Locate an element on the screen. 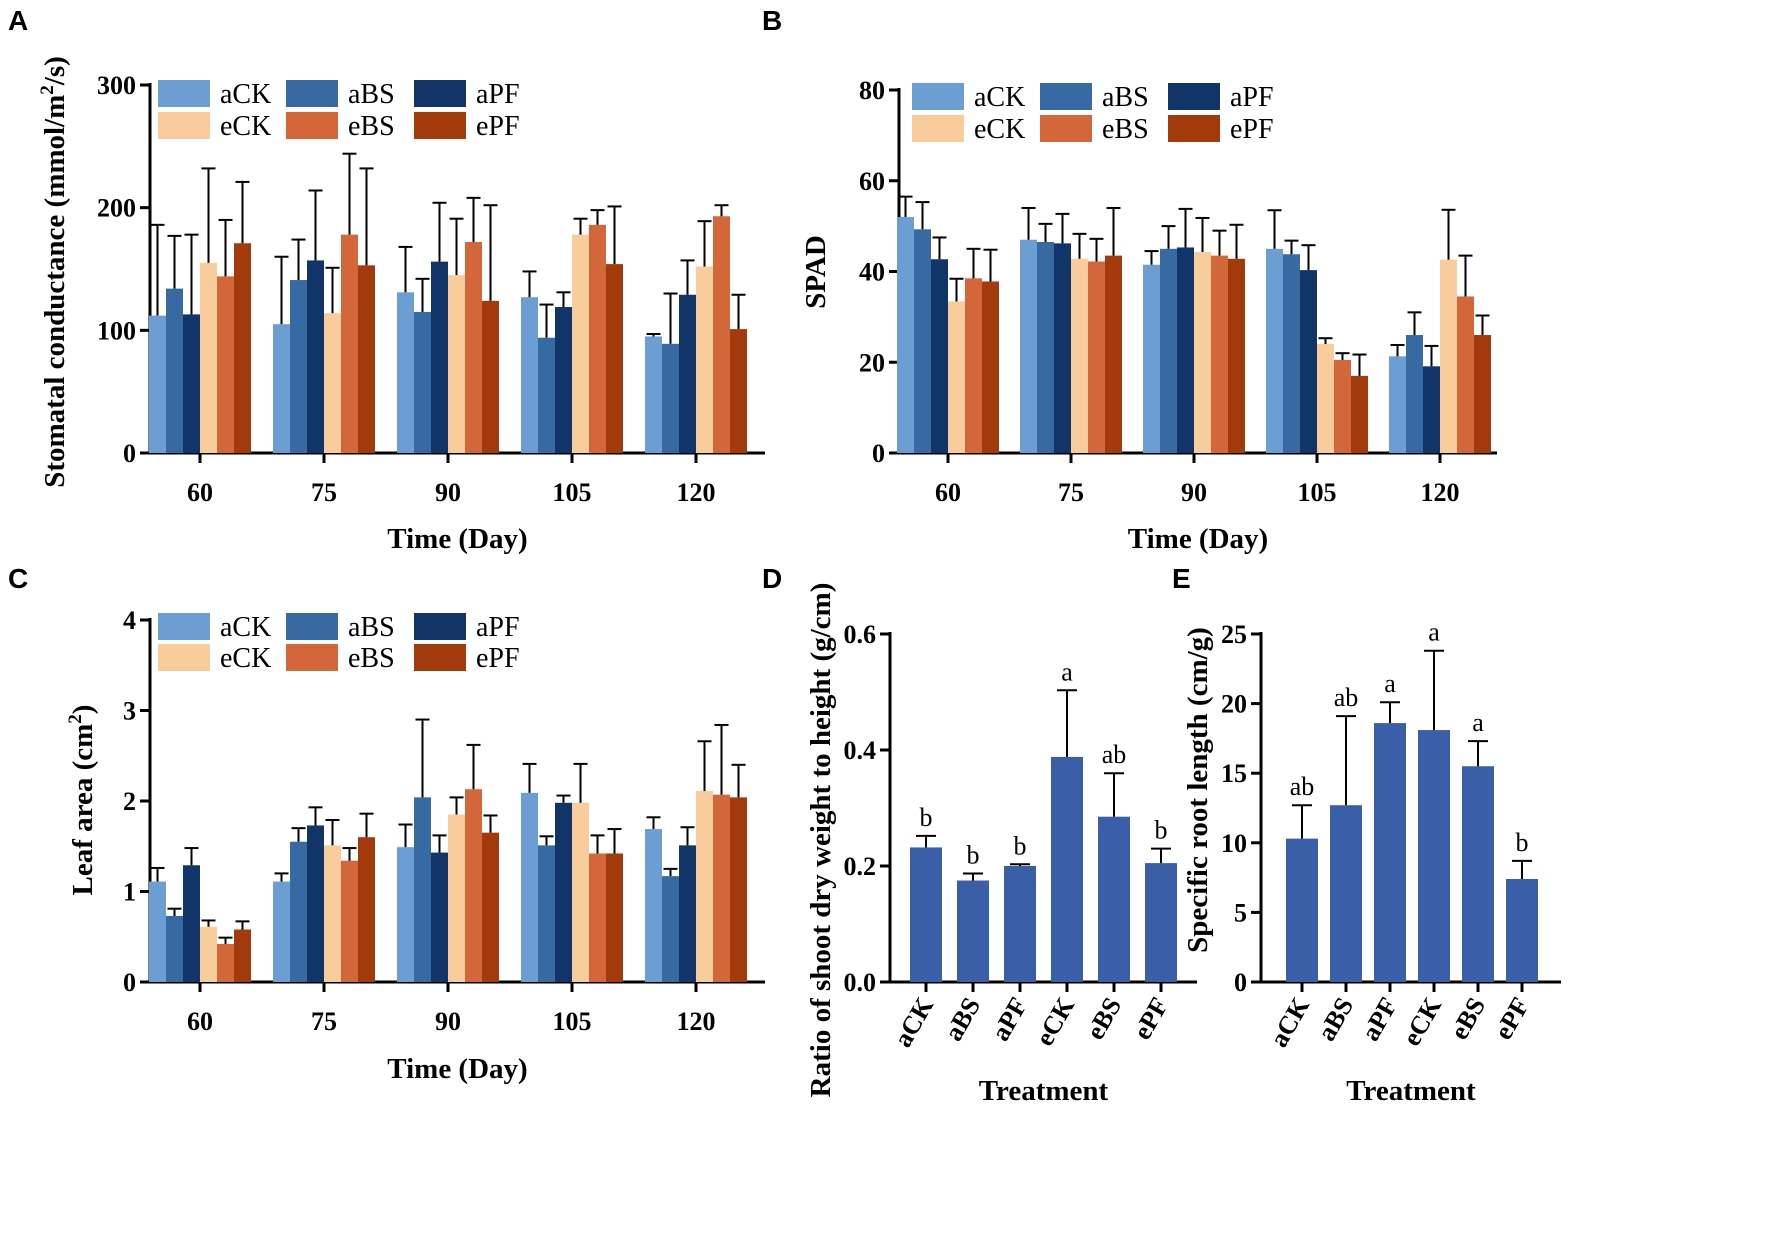 Image resolution: width=1772 pixels, height=1253 pixels. panel-letter: B is located at coordinates (772, 20).